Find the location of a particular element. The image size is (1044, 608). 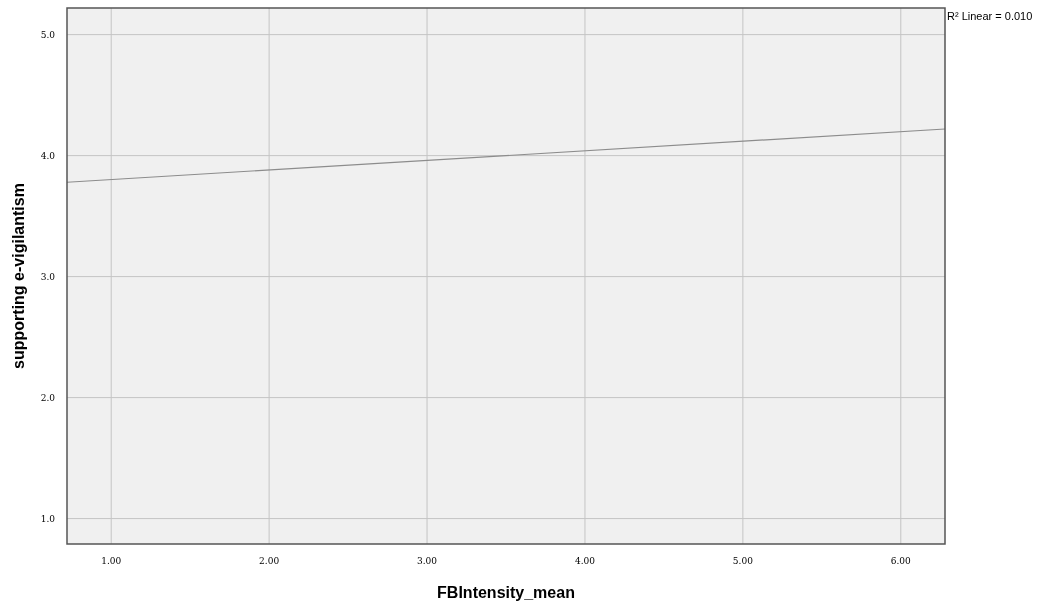

y-axis-title: supporting e-vigilantism is located at coordinates (18, 276).